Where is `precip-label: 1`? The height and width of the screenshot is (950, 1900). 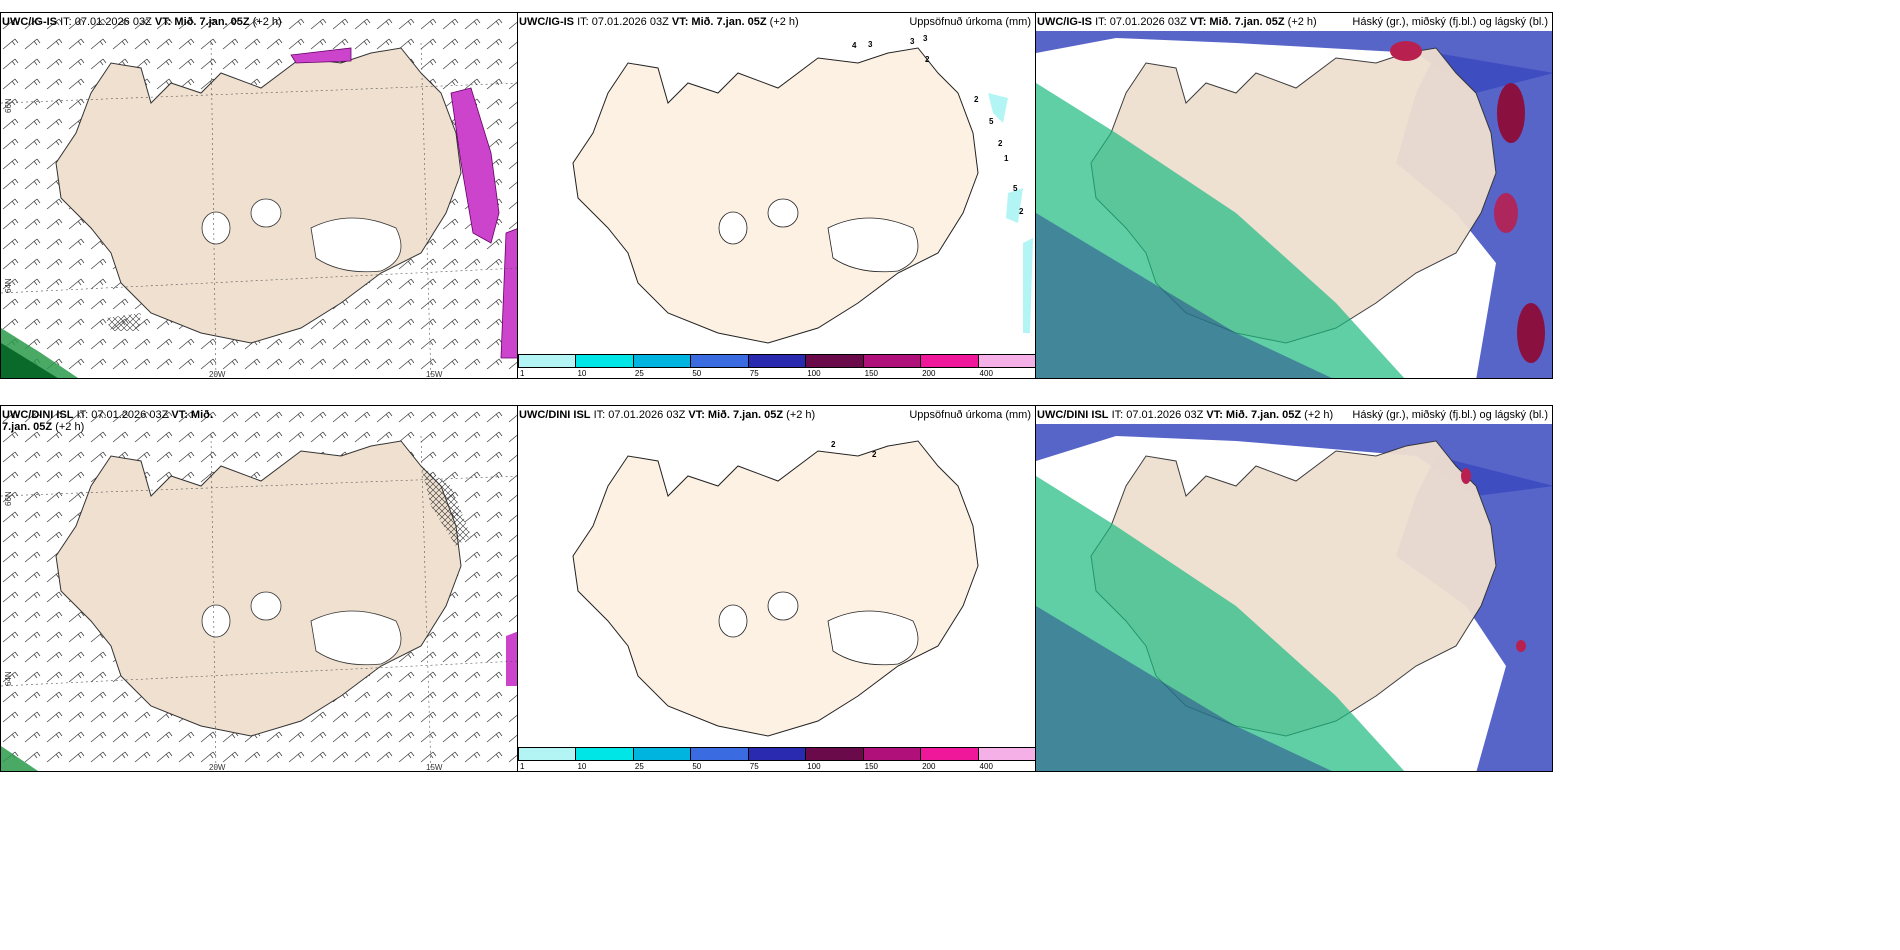
precip-label: 1 is located at coordinates (1006, 158).